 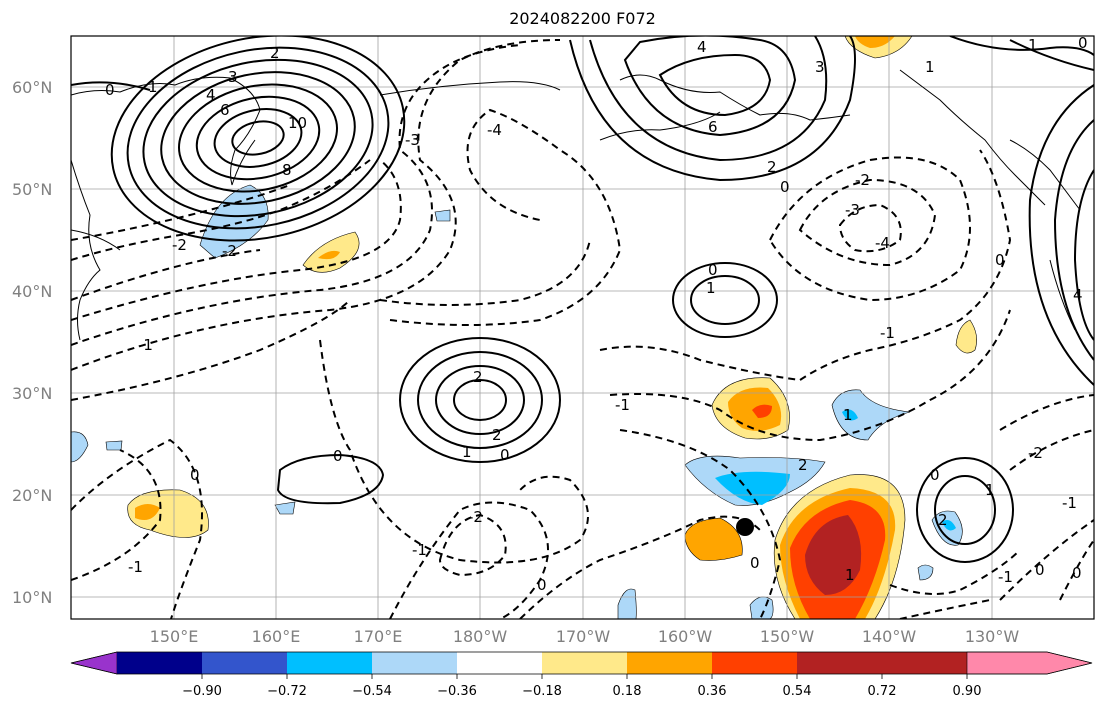 What do you see at coordinates (850, 575) in the screenshot?
I see `contour-label-1-main: 1` at bounding box center [850, 575].